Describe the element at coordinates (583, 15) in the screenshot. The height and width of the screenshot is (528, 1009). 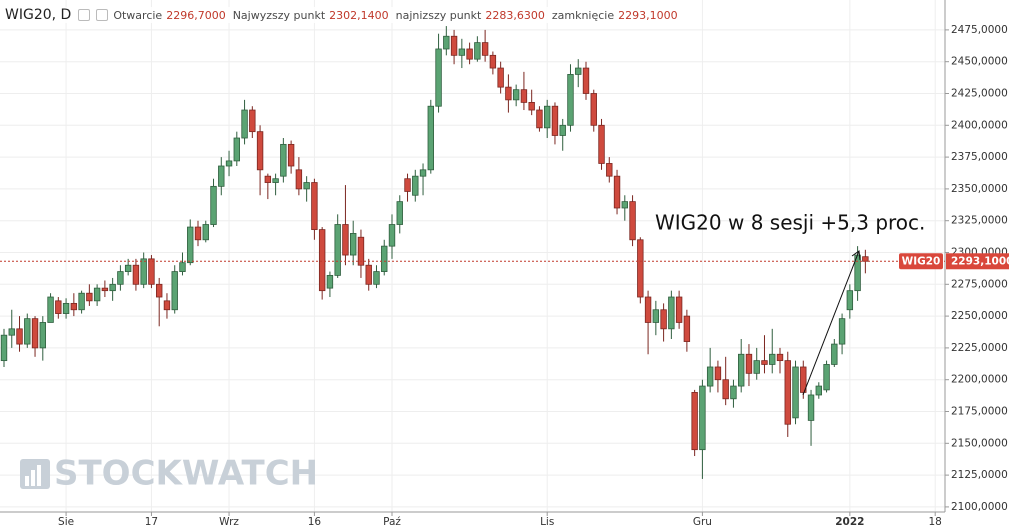
I see `stat-label: zamknięcie` at that location.